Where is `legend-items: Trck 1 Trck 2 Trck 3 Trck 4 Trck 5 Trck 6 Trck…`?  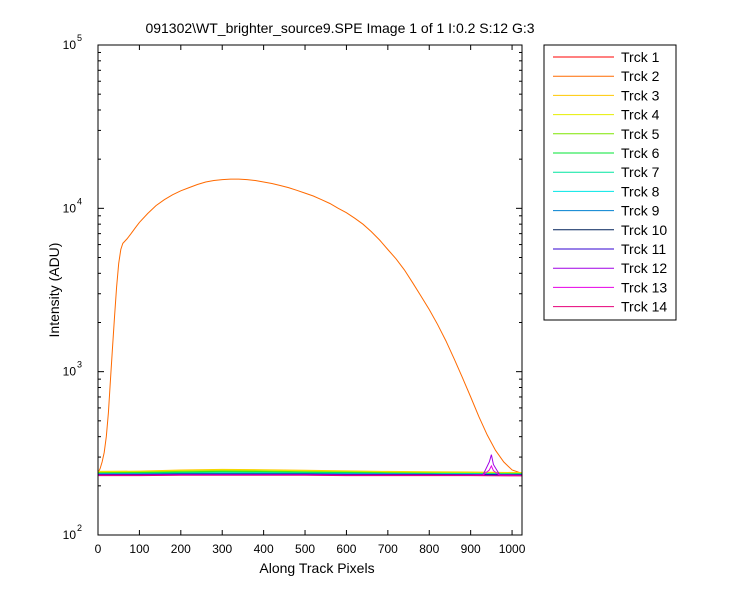 legend-items: Trck 1 Trck 2 Trck 3 Trck 4 Trck 5 Trck 6 Trck… is located at coordinates (610, 182).